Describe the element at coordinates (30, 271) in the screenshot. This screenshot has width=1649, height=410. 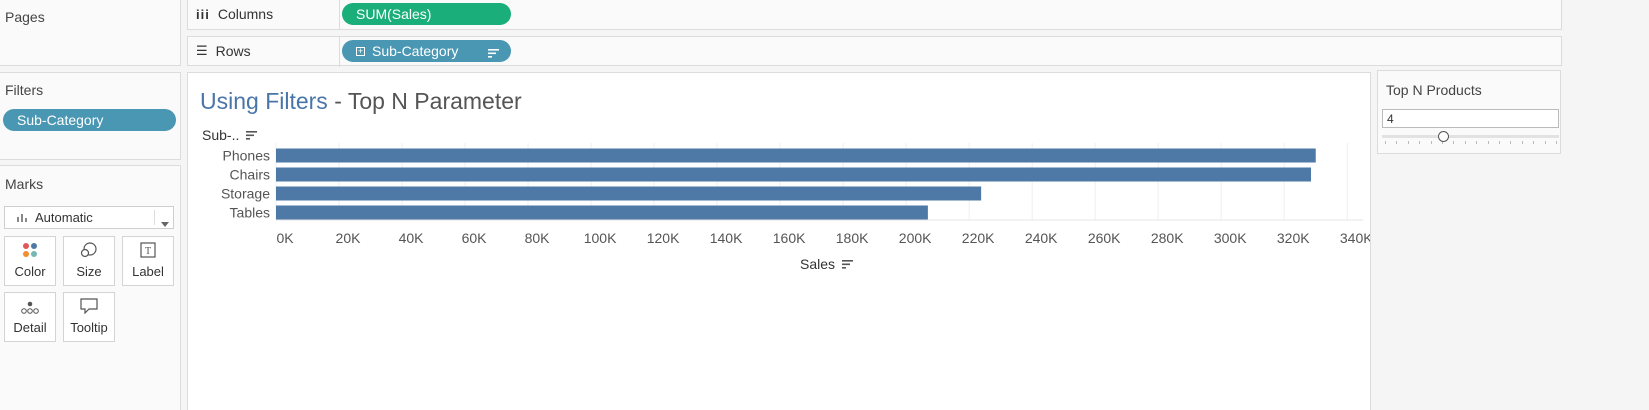
I see `color-card-label: Color` at that location.